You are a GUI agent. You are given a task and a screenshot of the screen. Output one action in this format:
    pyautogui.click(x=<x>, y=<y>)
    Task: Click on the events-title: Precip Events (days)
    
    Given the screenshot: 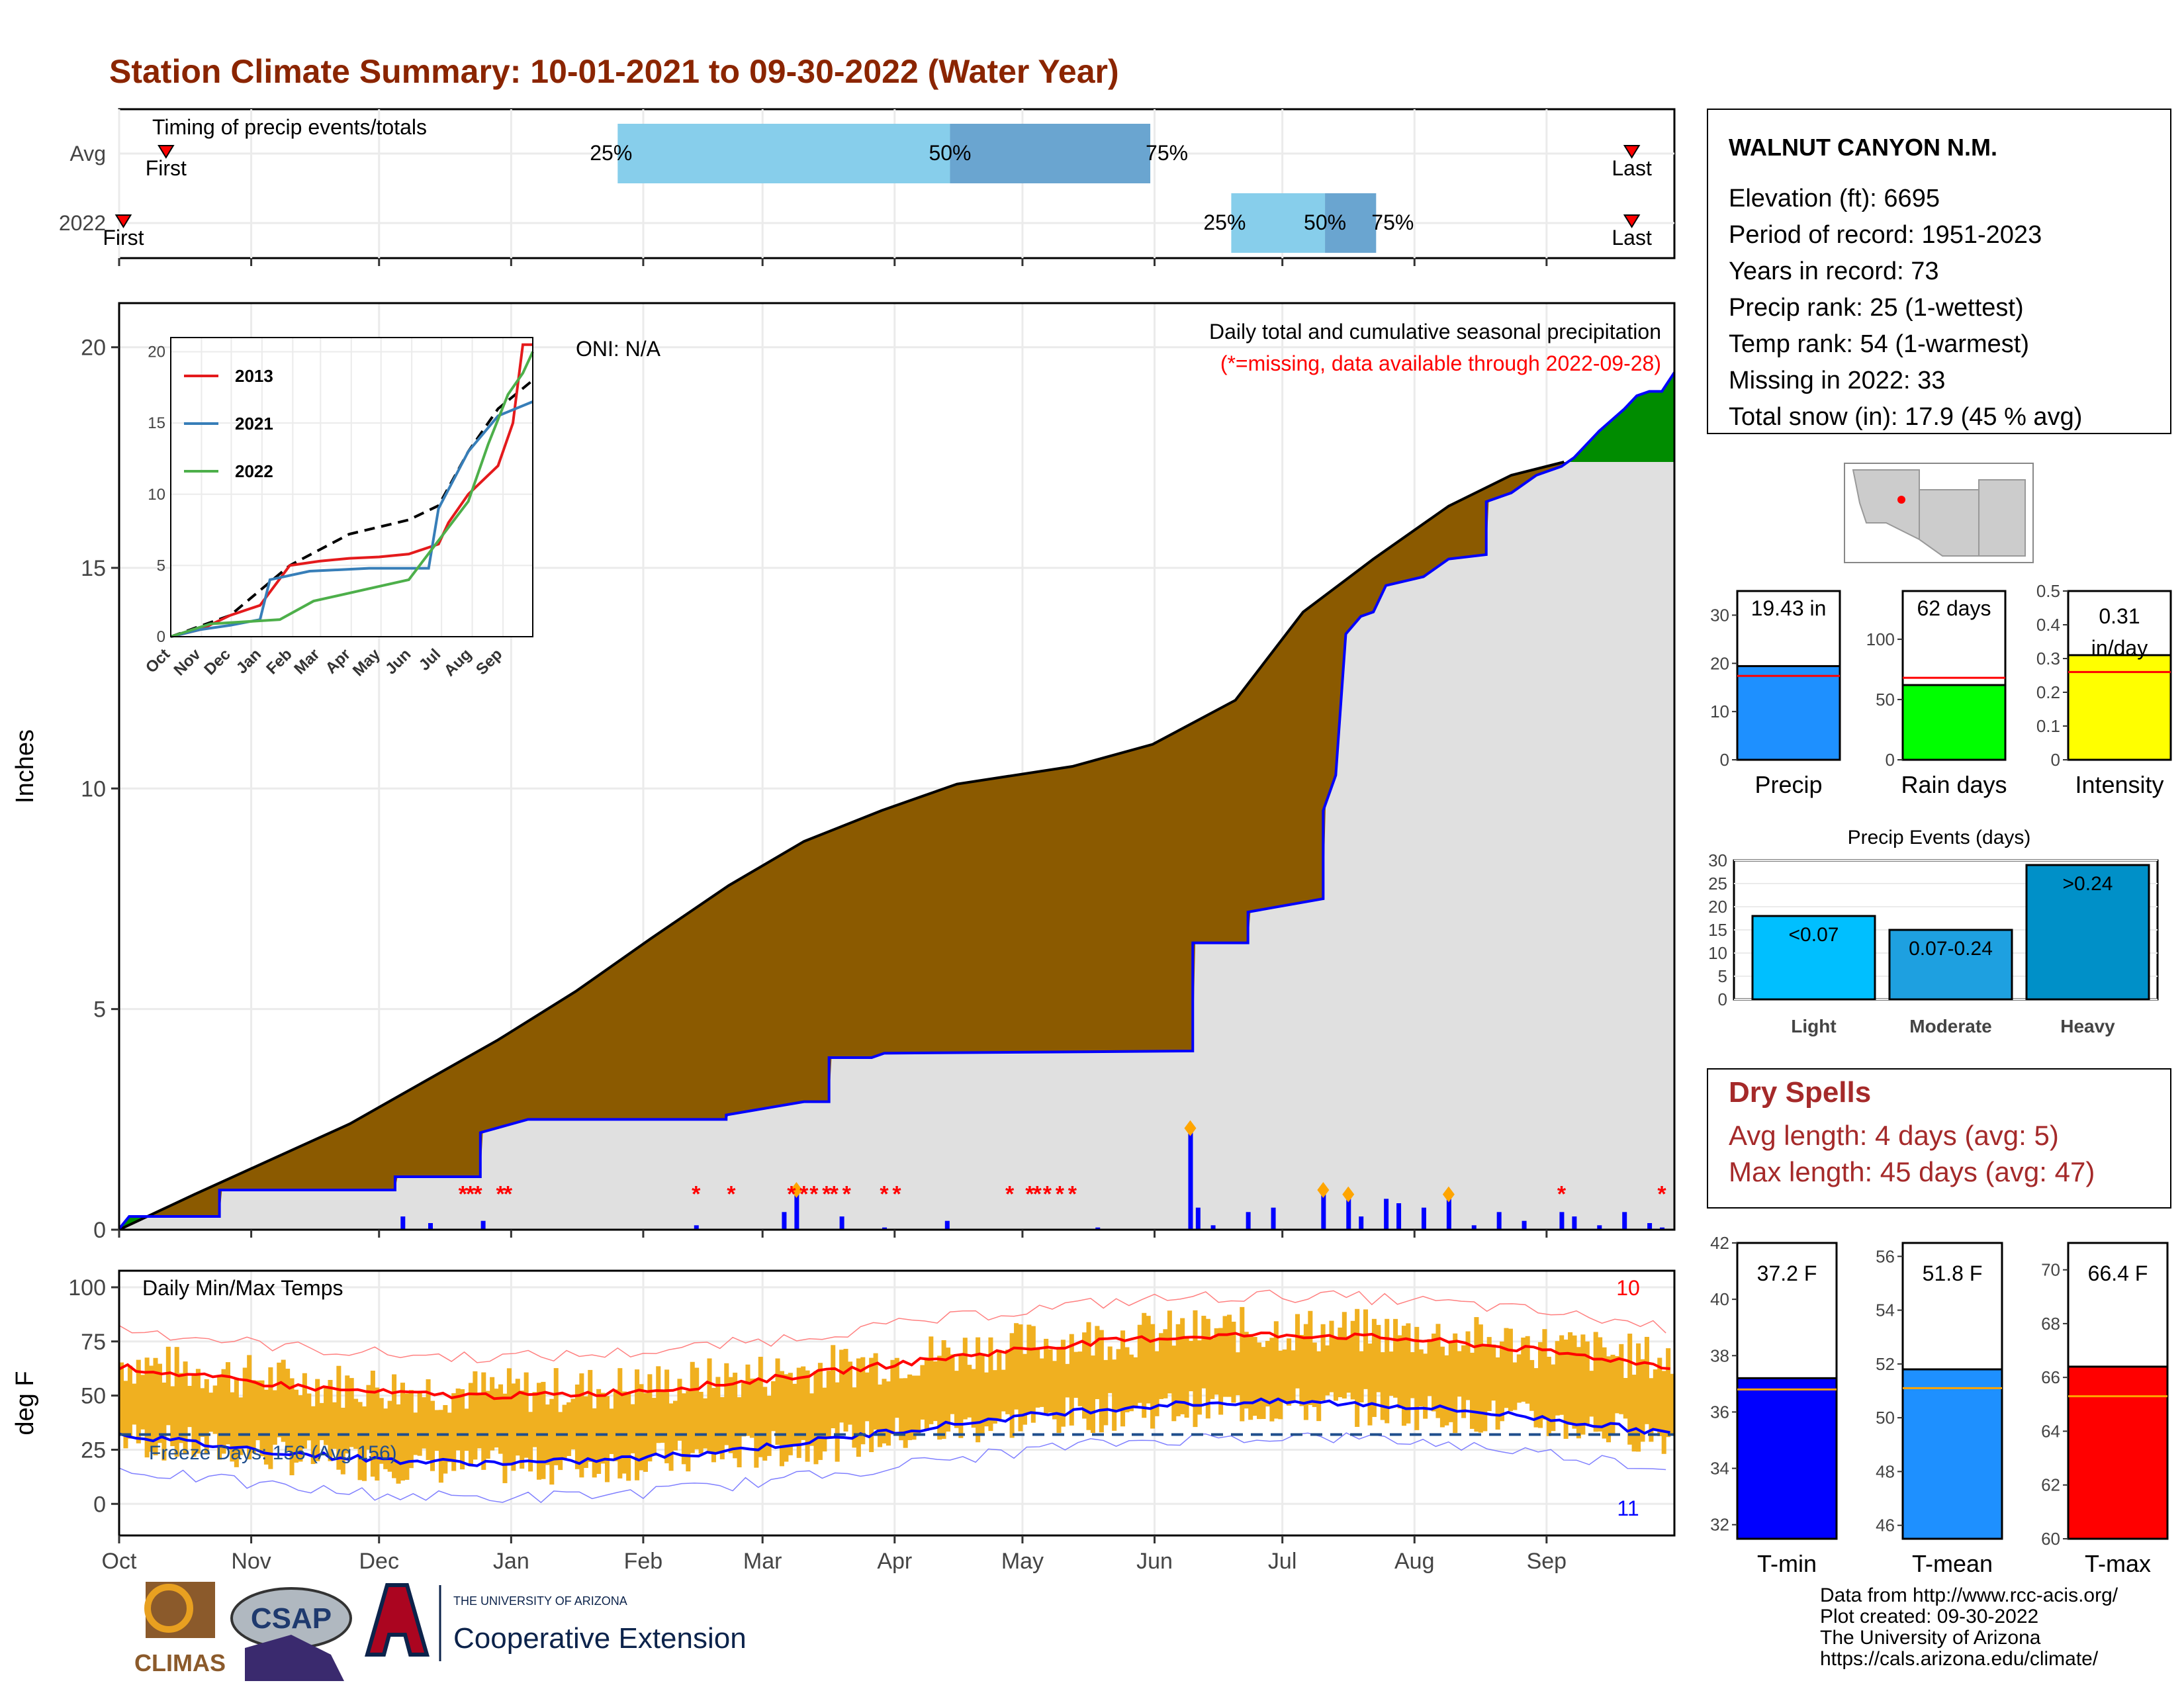 What is the action you would take?
    pyautogui.click(x=1940, y=837)
    